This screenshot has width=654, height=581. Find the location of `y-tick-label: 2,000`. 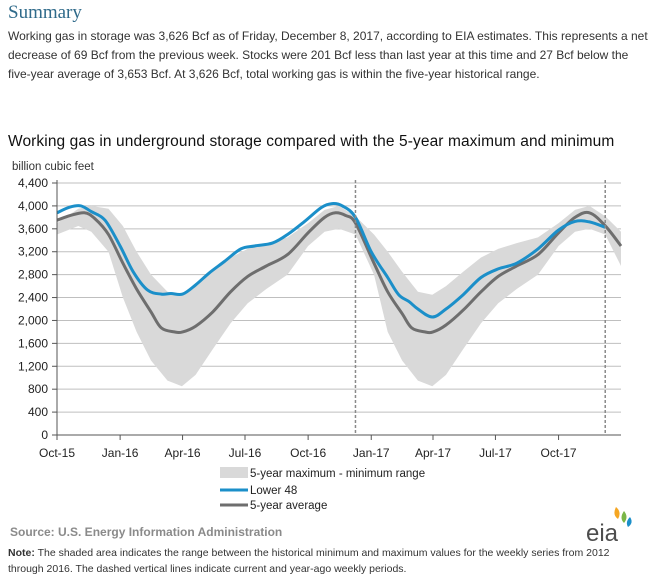

y-tick-label: 2,000 is located at coordinates (33, 320).